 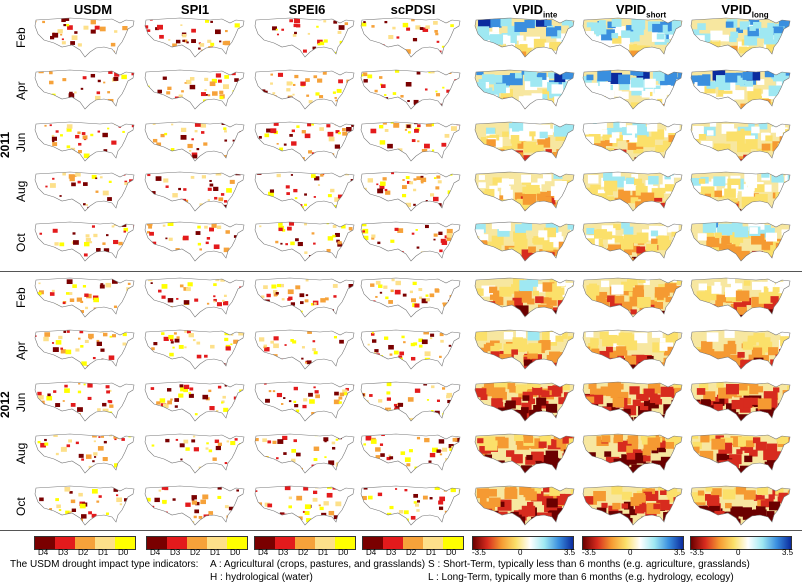 I want to click on month-label: Apr, so click(x=21, y=350).